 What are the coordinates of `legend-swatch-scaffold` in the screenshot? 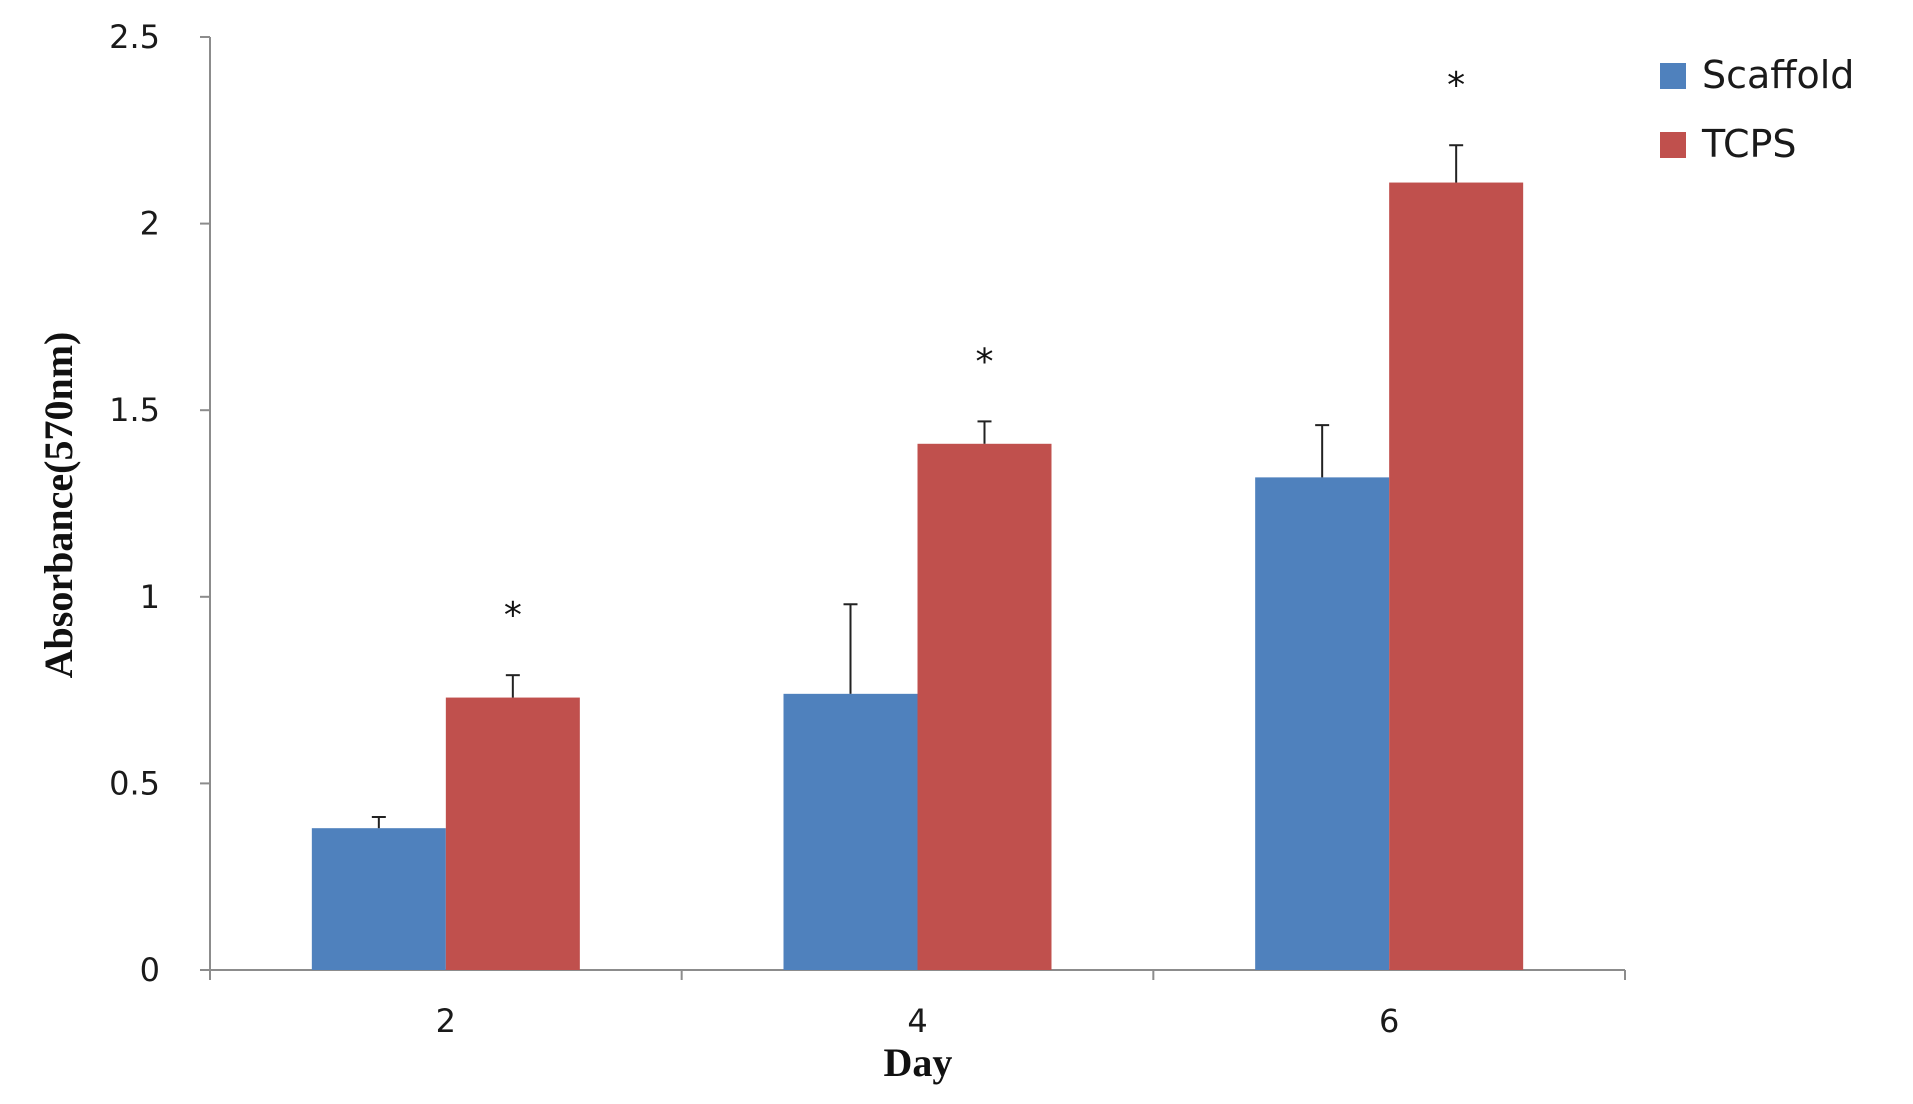 It's located at (1673, 76).